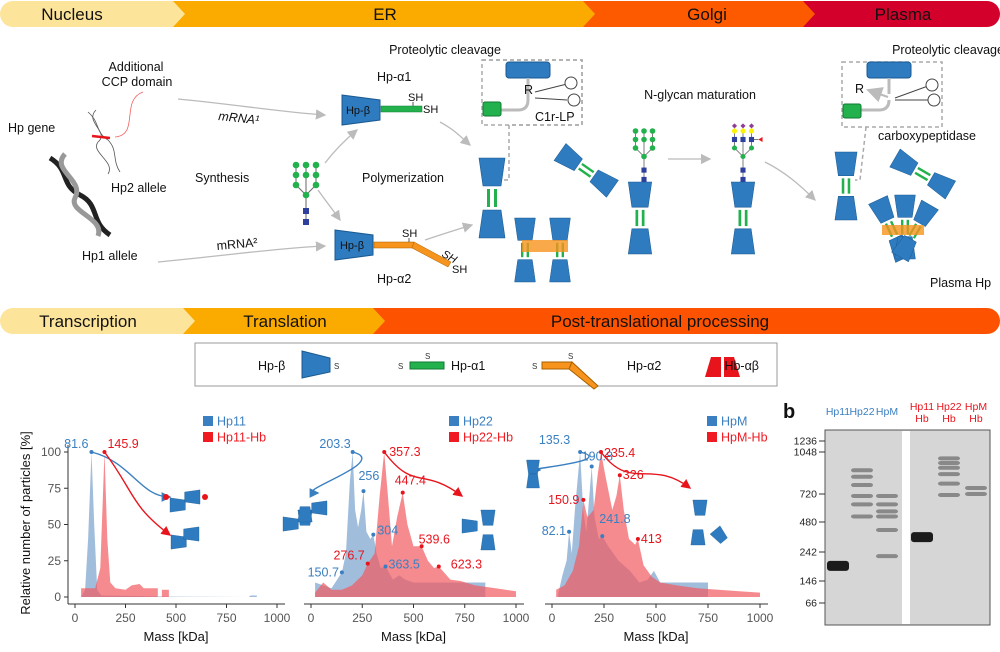  What do you see at coordinates (808, 582) in the screenshot?
I see `marker-label: 146` at bounding box center [808, 582].